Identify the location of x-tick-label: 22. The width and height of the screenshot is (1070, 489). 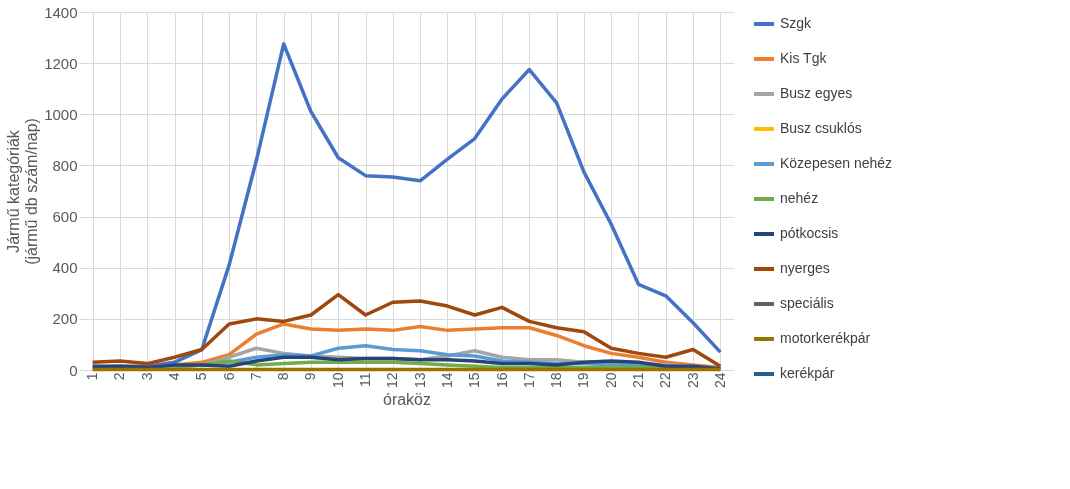
(665, 380).